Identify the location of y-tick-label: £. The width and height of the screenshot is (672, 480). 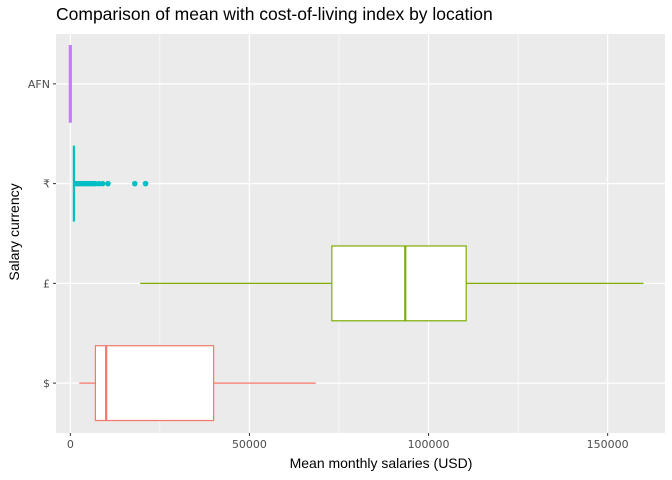
(46, 283).